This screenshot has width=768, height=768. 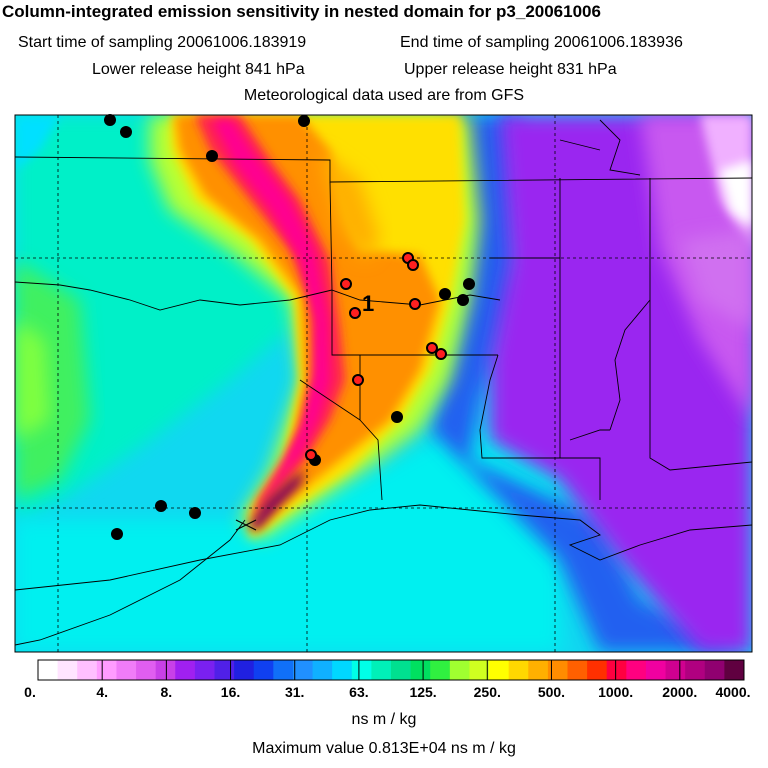 I want to click on cross-icon, so click(x=246, y=525).